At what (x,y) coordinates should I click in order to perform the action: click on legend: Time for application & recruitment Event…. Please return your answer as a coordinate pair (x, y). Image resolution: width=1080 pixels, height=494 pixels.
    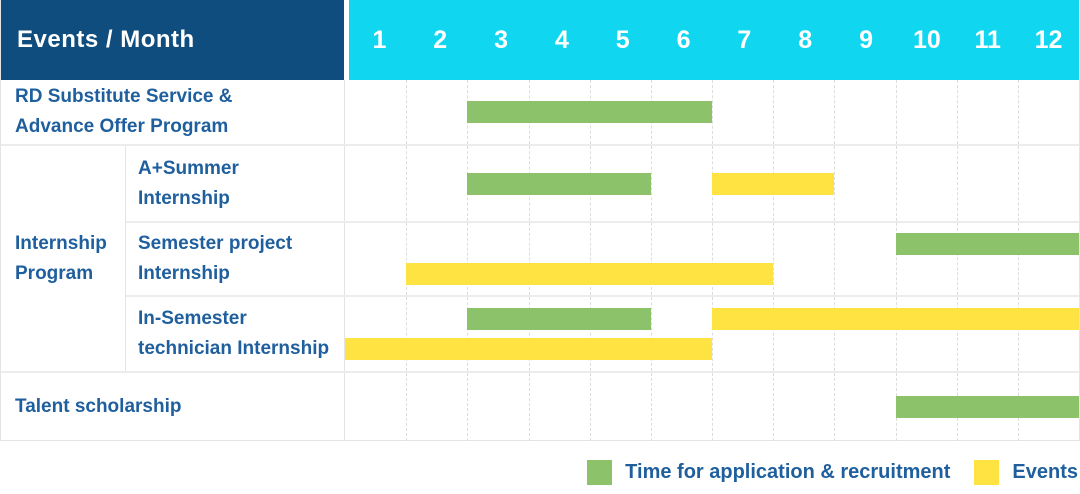
    Looking at the image, I should click on (832, 472).